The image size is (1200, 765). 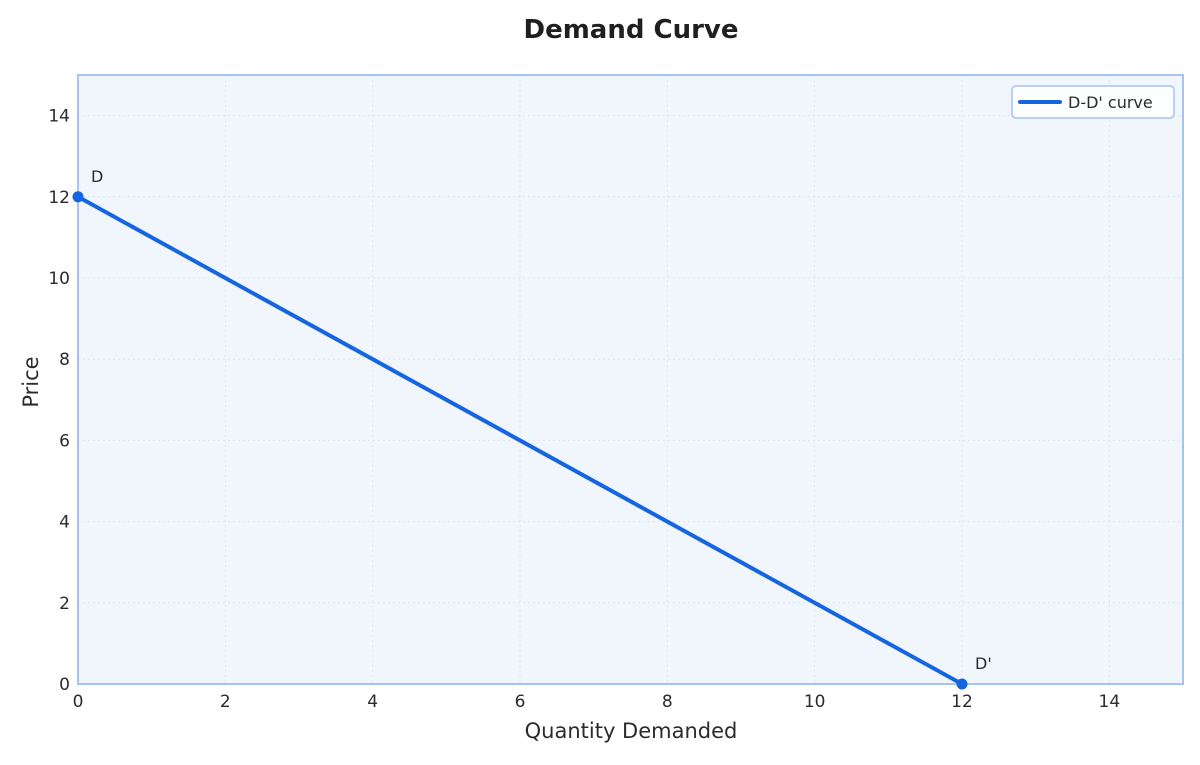 What do you see at coordinates (372, 702) in the screenshot?
I see `x-tick-label: 4` at bounding box center [372, 702].